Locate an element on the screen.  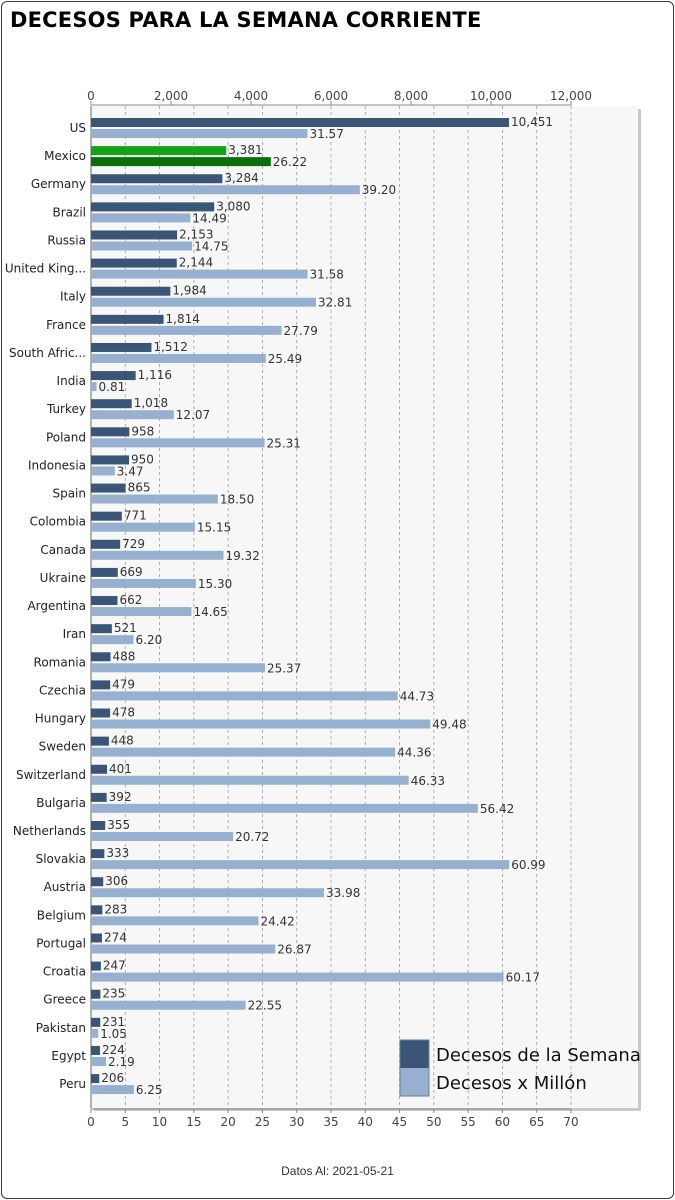
bottom-axis-tick-label: 35 is located at coordinates (330, 1122).